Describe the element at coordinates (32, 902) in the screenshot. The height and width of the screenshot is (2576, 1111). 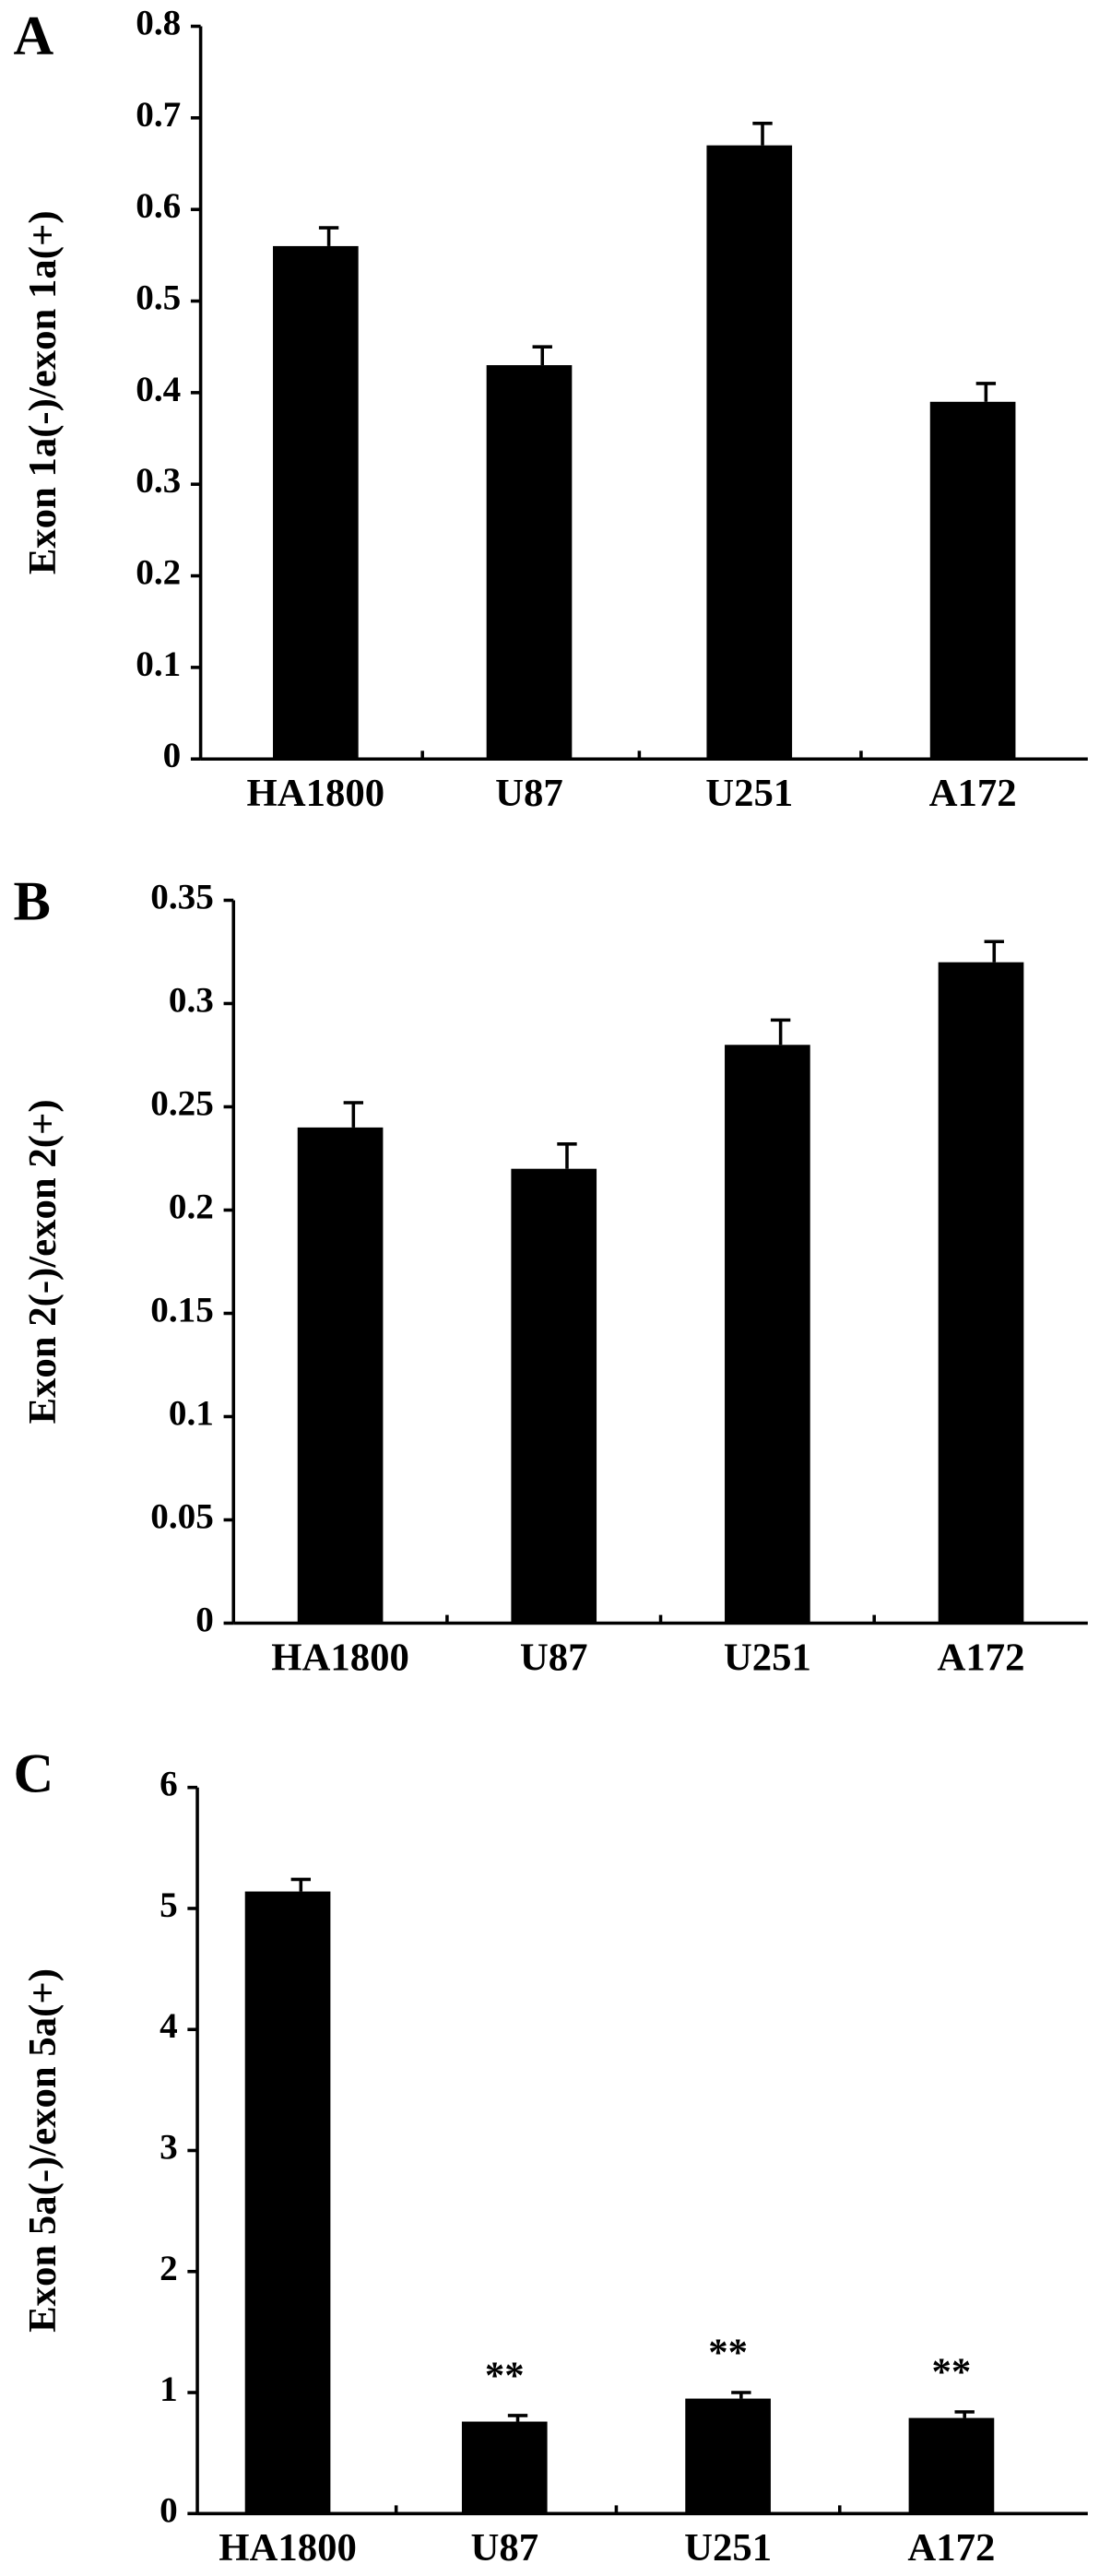
I see `panel-label: B` at that location.